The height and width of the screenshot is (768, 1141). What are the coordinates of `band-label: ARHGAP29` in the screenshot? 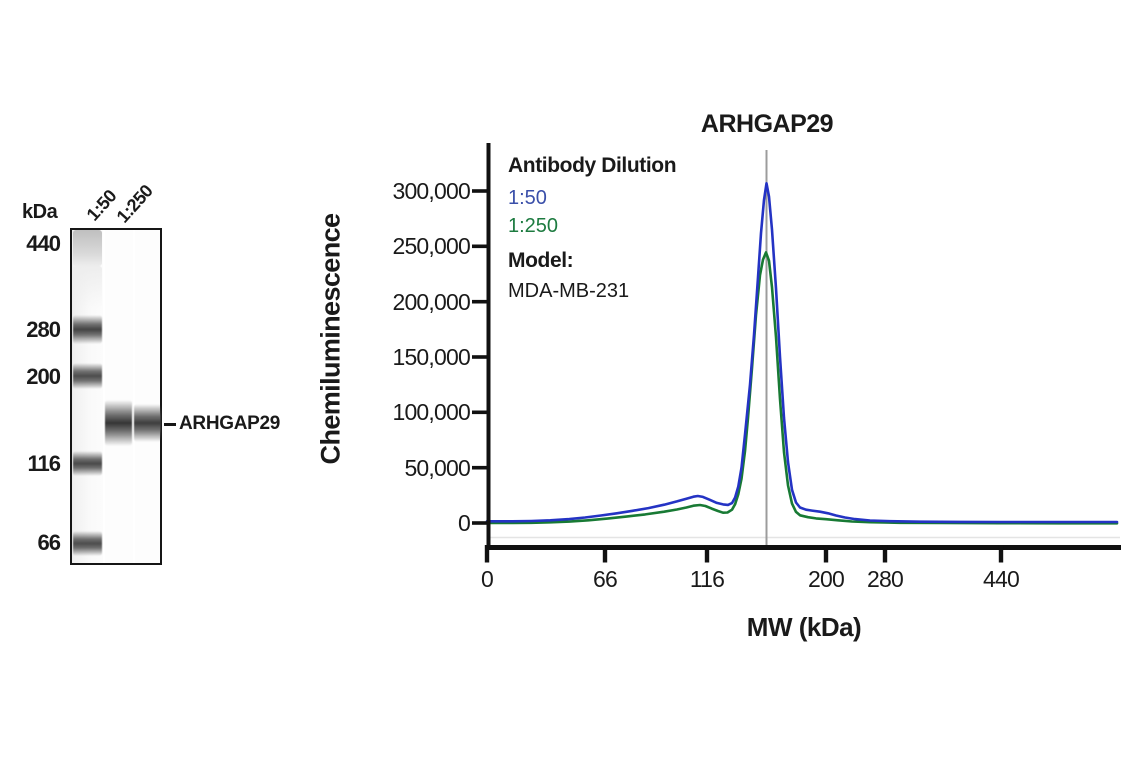 It's located at (230, 423).